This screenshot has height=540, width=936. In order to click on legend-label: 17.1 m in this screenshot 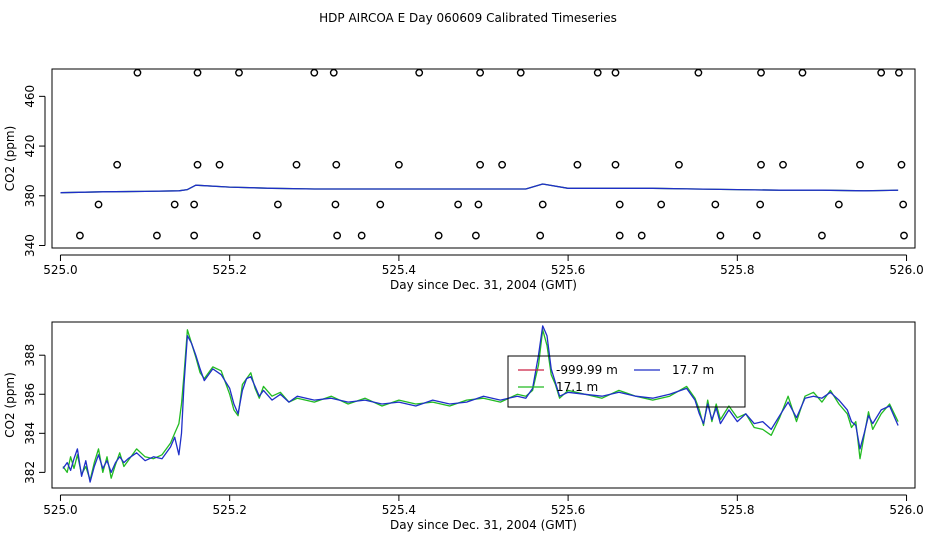, I will do `click(577, 387)`.